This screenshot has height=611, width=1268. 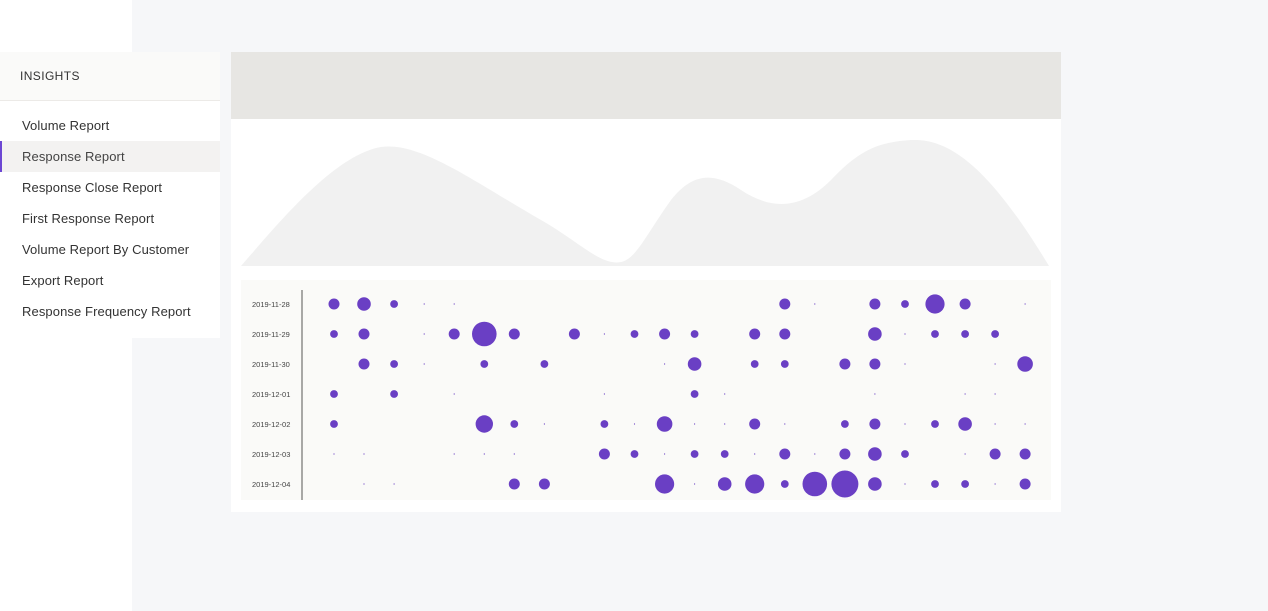 I want to click on sidebar-item-volume-report-by-customer: Volume Report By Customer, so click(x=106, y=249).